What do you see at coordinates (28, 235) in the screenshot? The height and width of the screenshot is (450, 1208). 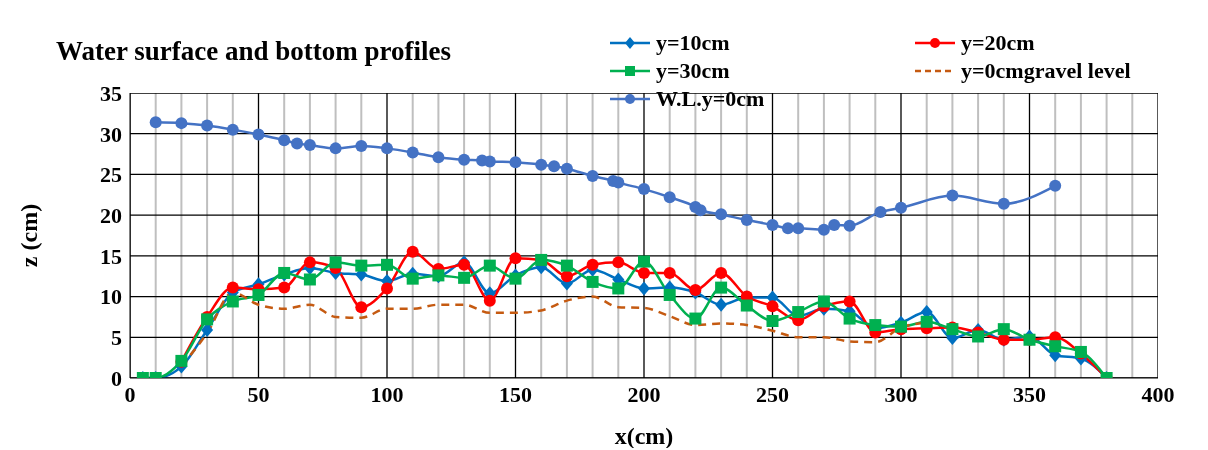 I see `y-axis-title: z (cm)` at bounding box center [28, 235].